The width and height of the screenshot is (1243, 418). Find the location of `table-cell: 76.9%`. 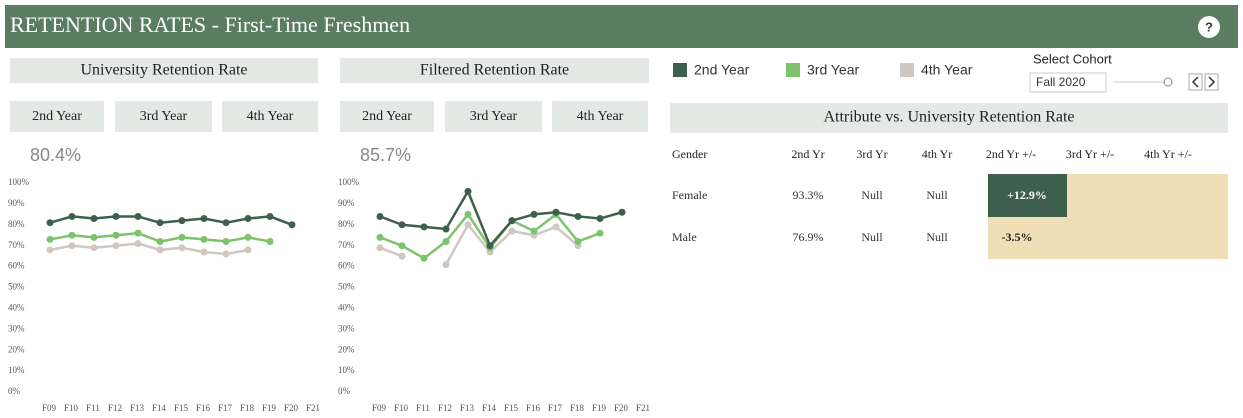

table-cell: 76.9% is located at coordinates (808, 237).